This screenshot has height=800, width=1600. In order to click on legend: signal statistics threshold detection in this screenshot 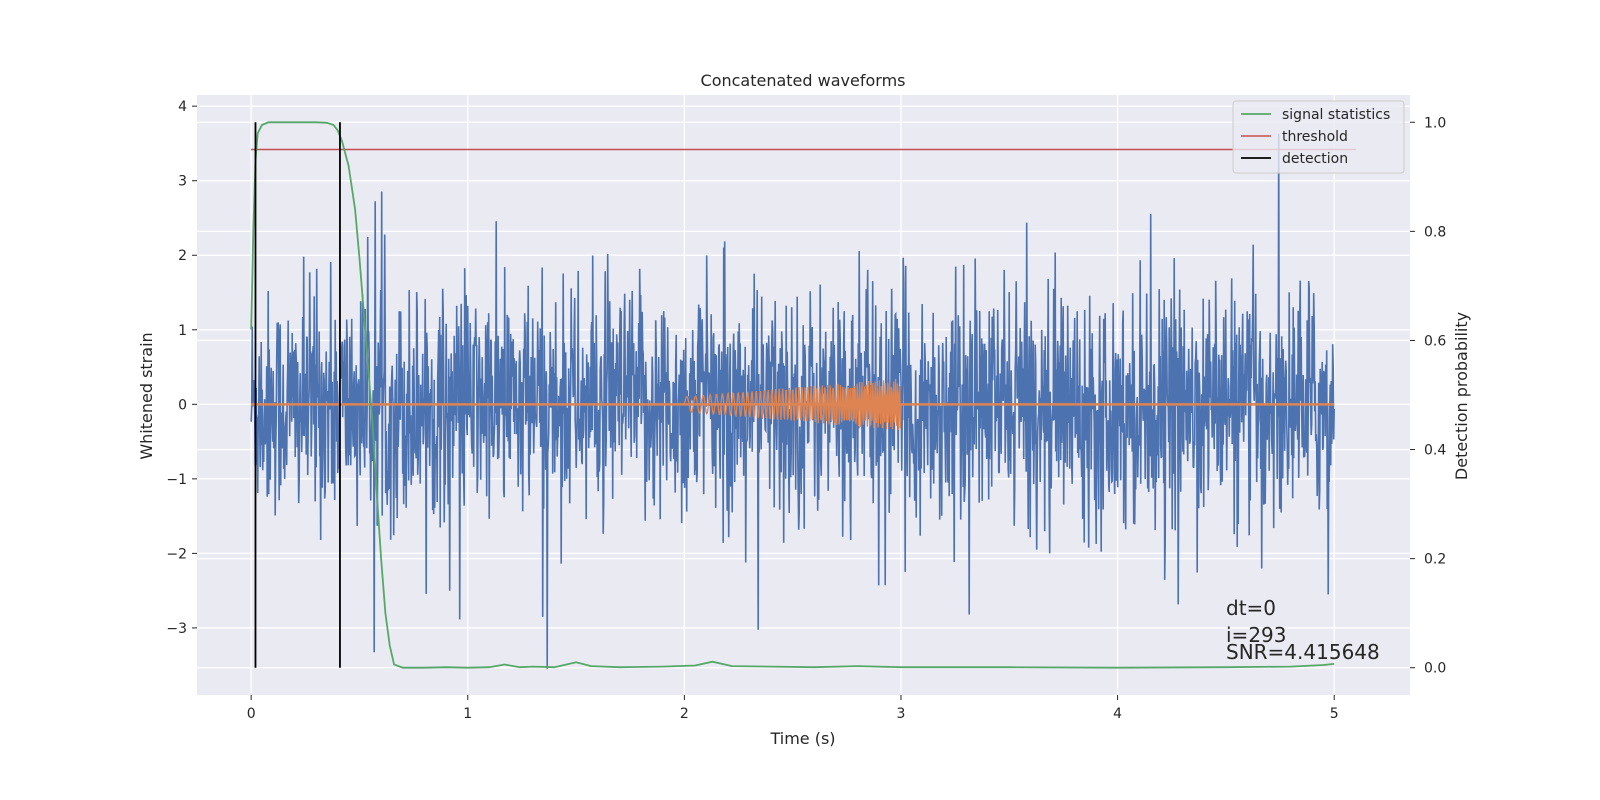, I will do `click(1318, 137)`.